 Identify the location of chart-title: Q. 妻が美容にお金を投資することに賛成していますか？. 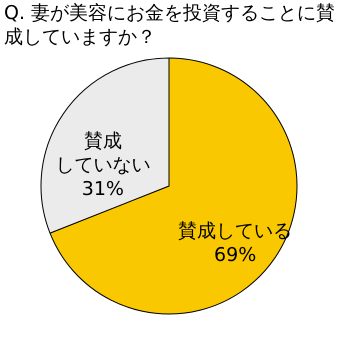
(170, 25).